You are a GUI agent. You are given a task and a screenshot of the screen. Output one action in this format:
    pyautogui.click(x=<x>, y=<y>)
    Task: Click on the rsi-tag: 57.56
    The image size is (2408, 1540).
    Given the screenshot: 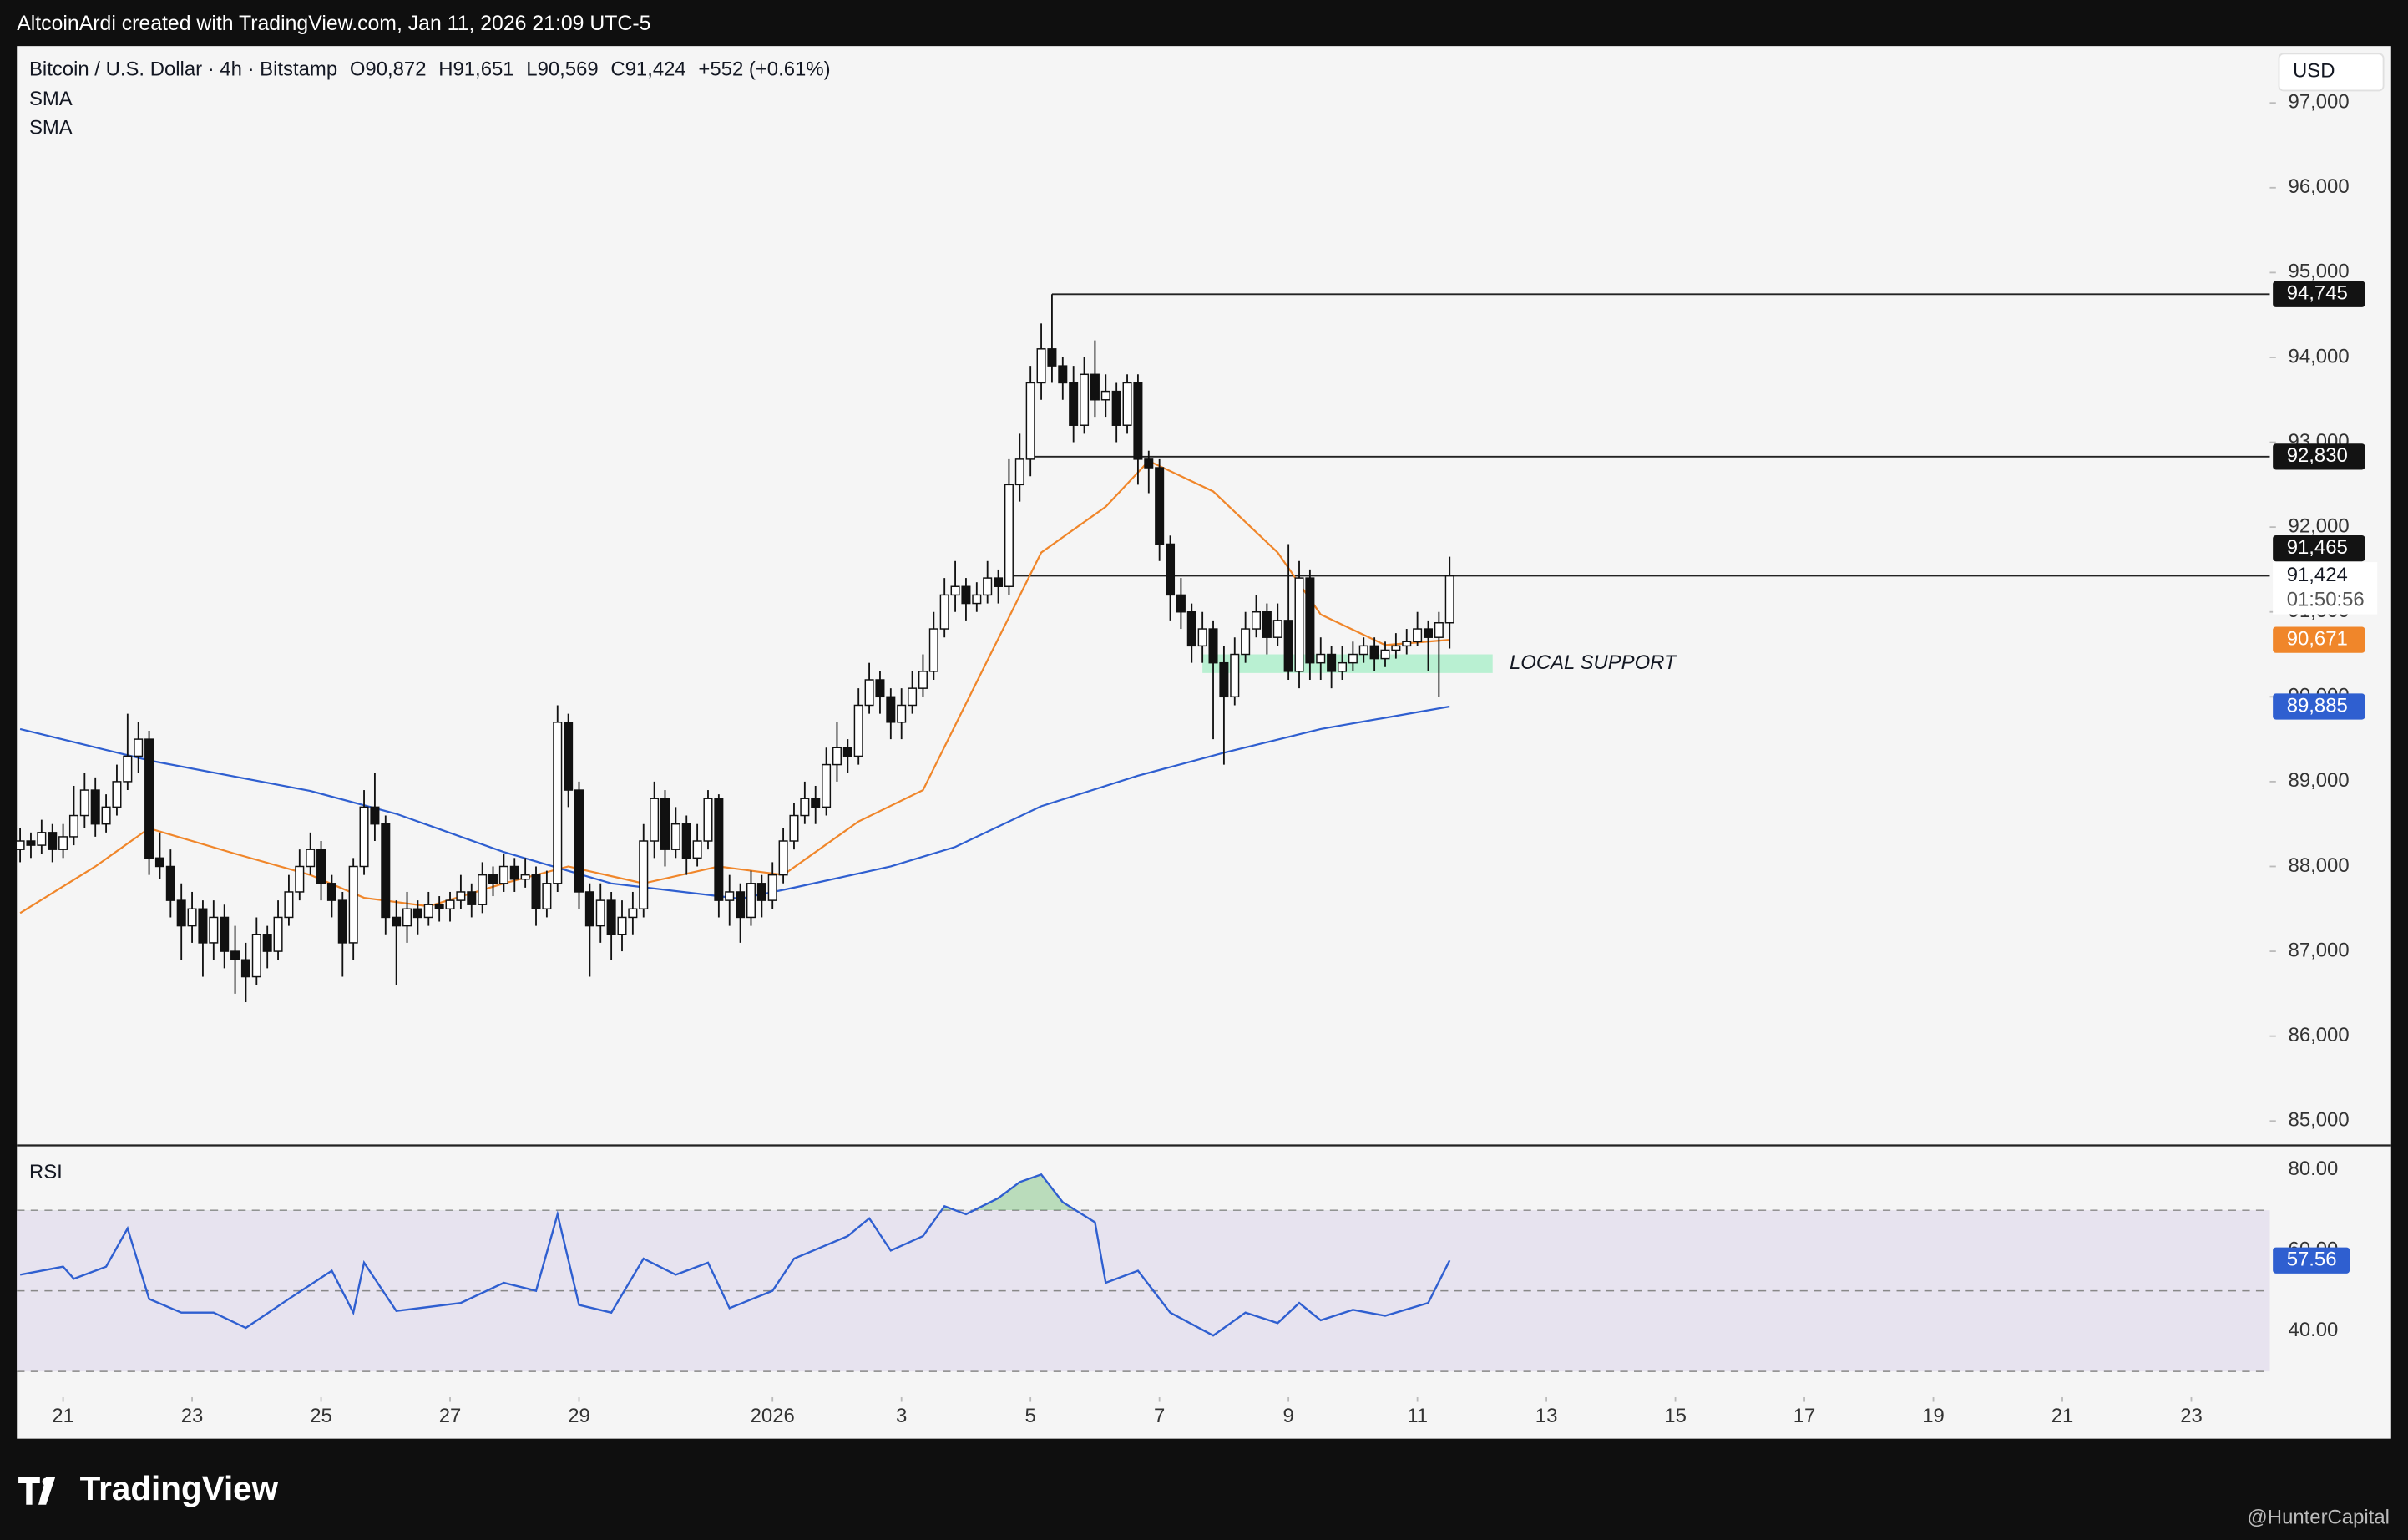 What is the action you would take?
    pyautogui.click(x=2312, y=1260)
    